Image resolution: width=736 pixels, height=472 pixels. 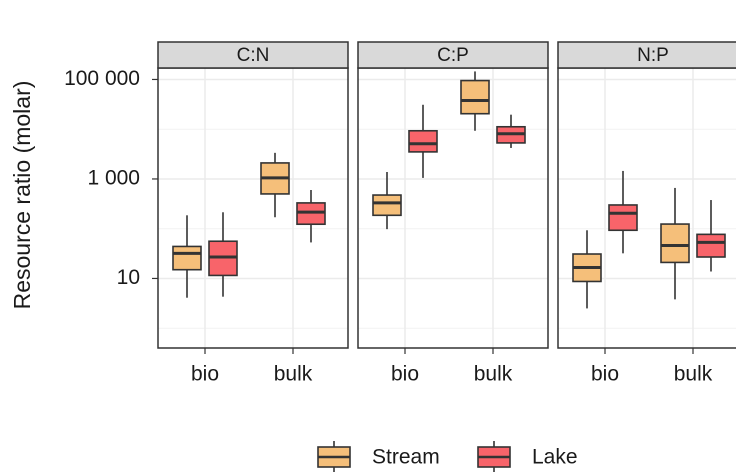 What do you see at coordinates (555, 457) in the screenshot?
I see `legend-label: Lake` at bounding box center [555, 457].